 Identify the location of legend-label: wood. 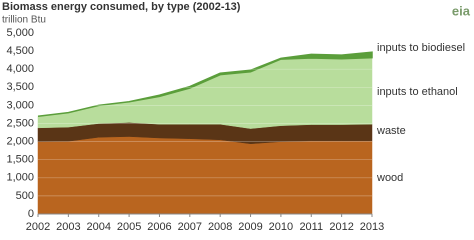
(389, 178).